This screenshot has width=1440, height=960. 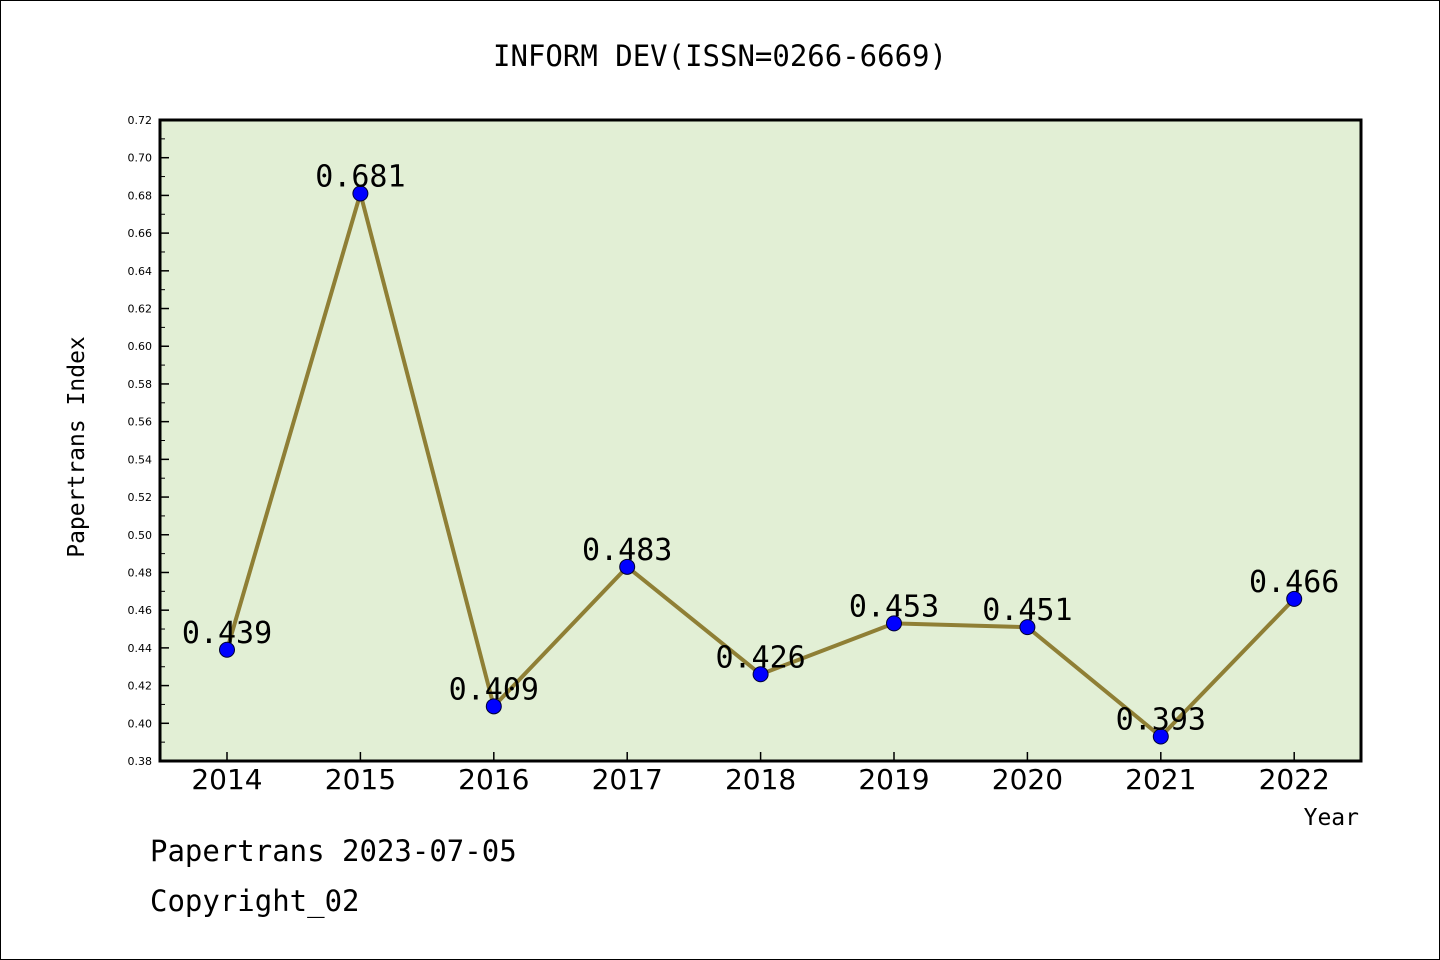 What do you see at coordinates (77, 447) in the screenshot?
I see `y-axis-label: Papertrans Index` at bounding box center [77, 447].